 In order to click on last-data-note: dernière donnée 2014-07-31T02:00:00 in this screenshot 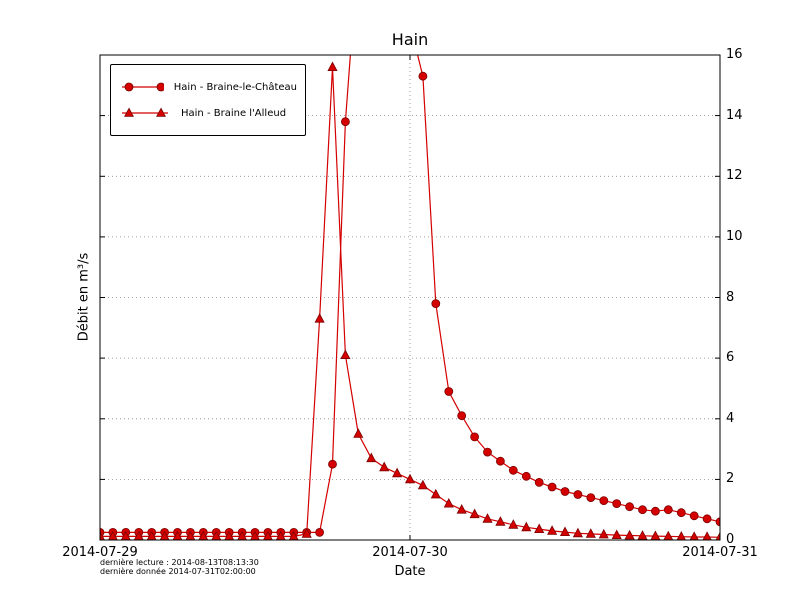, I will do `click(178, 571)`.